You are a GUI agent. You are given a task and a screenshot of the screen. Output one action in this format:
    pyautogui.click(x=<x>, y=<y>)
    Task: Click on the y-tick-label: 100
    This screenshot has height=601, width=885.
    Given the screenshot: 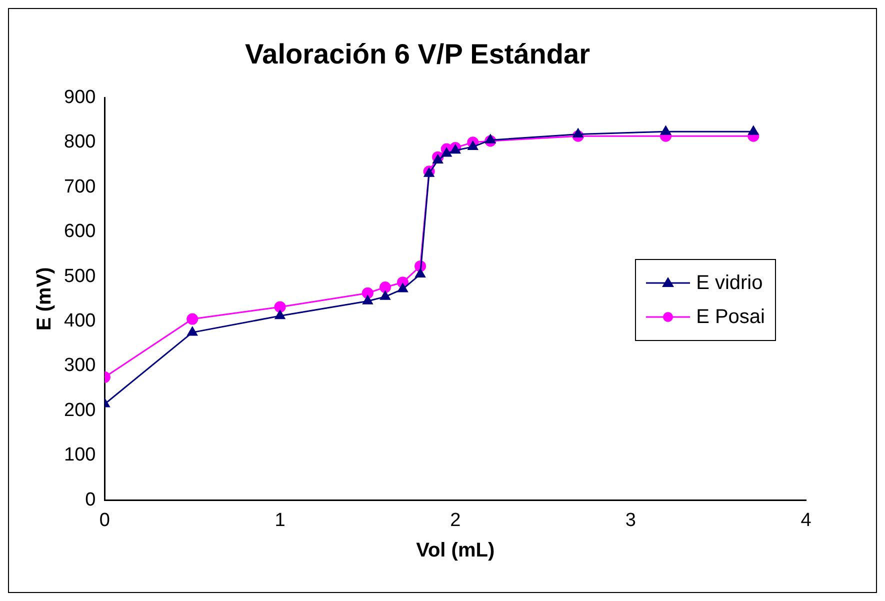 What is the action you would take?
    pyautogui.click(x=80, y=455)
    